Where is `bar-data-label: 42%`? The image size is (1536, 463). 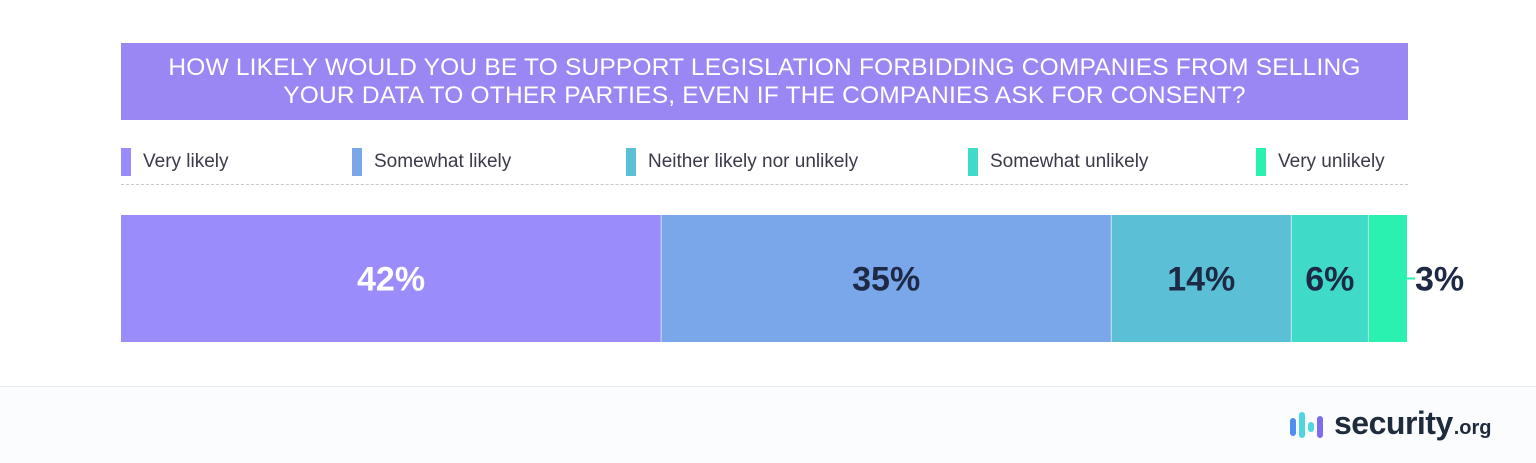 bar-data-label: 42% is located at coordinates (391, 280).